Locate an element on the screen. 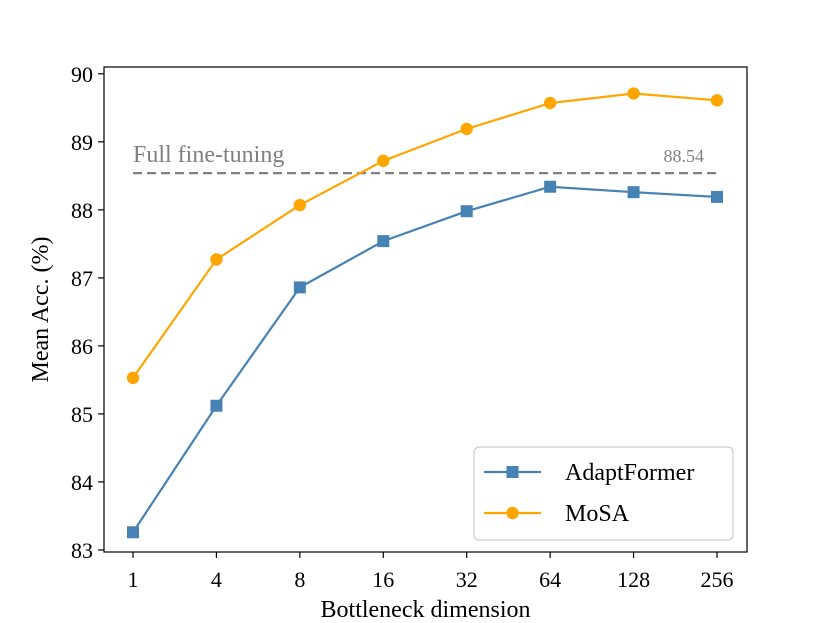 The image size is (830, 623). legend-marker-mosa is located at coordinates (512, 513).